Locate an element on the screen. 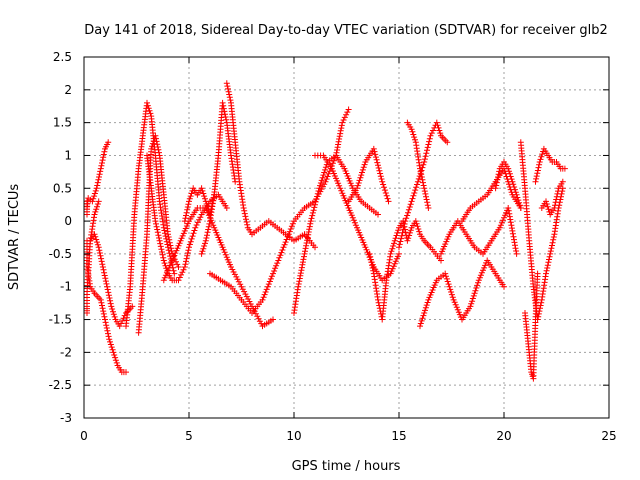 The image size is (640, 480). y-tick-label: -0.5 is located at coordinates (60, 254).